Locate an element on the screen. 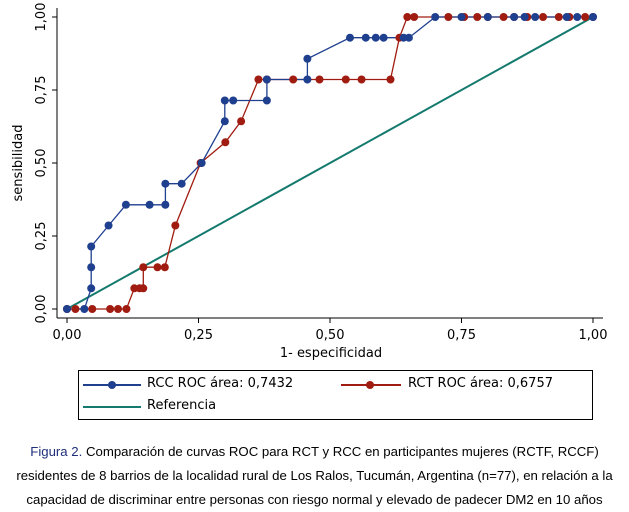  y-tick-label: 0,75 is located at coordinates (41, 90).